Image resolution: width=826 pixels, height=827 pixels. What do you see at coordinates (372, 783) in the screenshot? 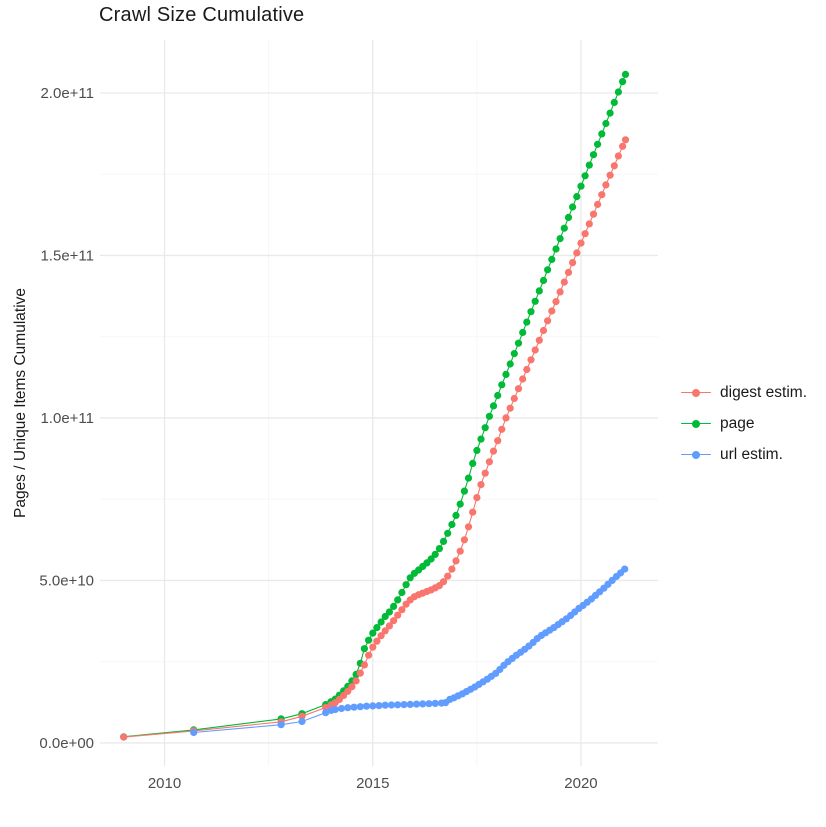
I see `x-tick-label: 2015` at bounding box center [372, 783].